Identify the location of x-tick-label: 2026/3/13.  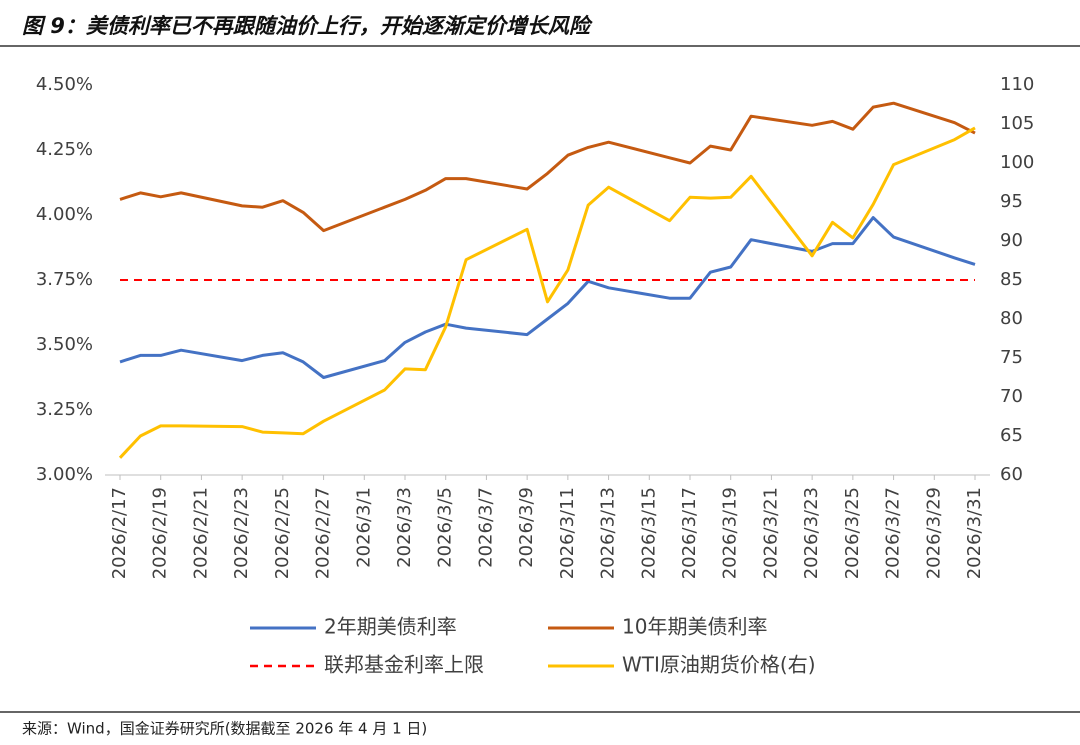
(608, 533).